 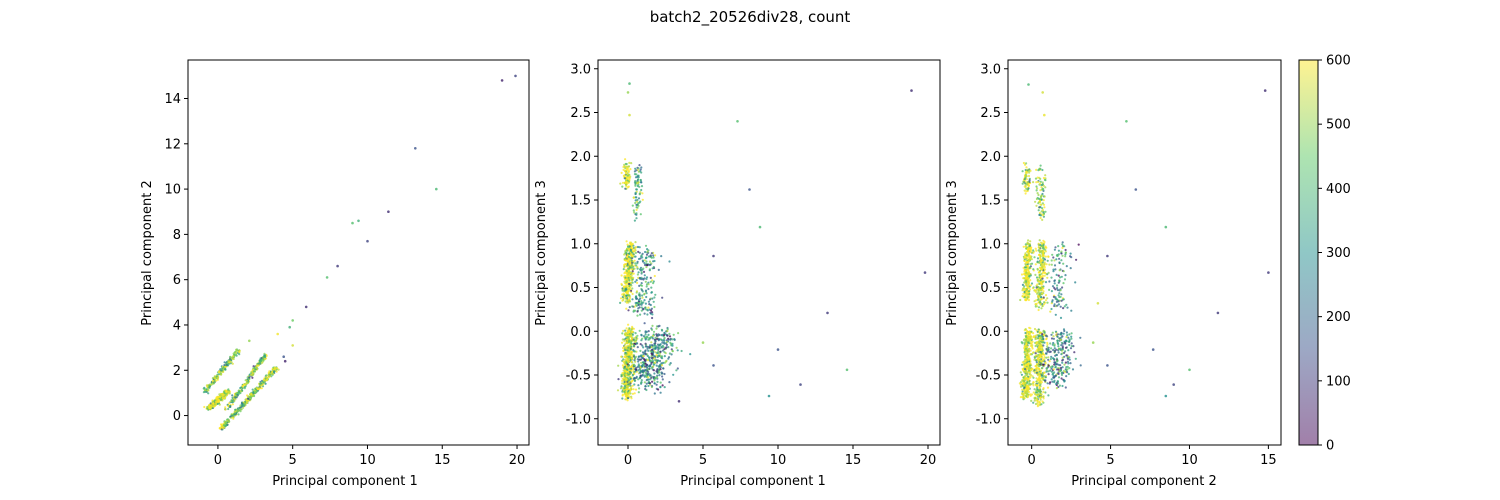 I want to click on x-tick-label: 0, so click(x=628, y=460).